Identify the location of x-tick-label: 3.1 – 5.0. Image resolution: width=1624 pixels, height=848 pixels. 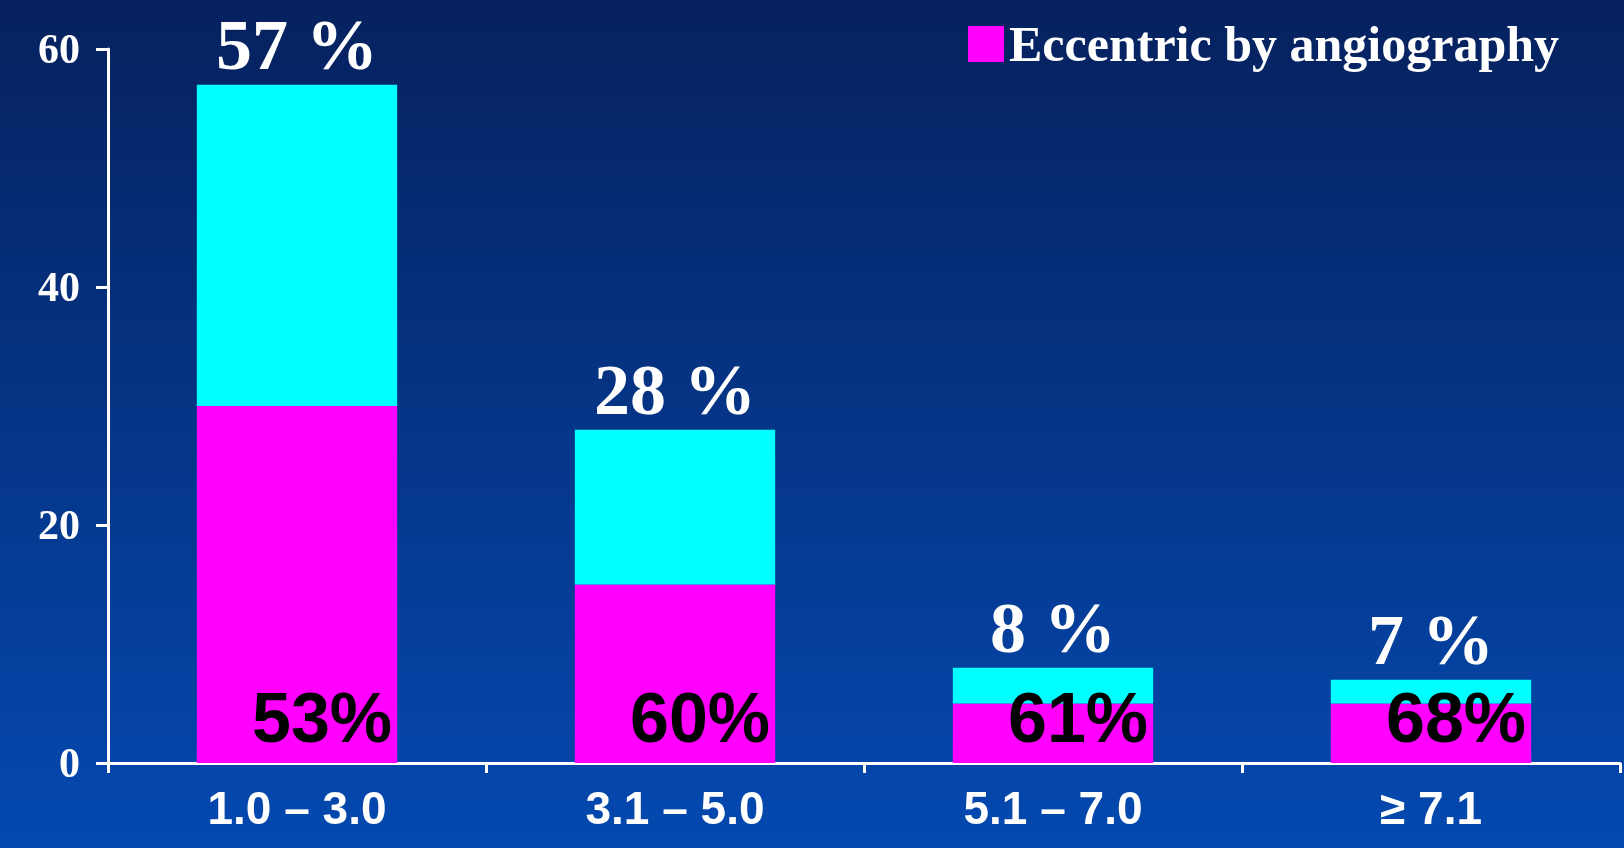
(675, 808).